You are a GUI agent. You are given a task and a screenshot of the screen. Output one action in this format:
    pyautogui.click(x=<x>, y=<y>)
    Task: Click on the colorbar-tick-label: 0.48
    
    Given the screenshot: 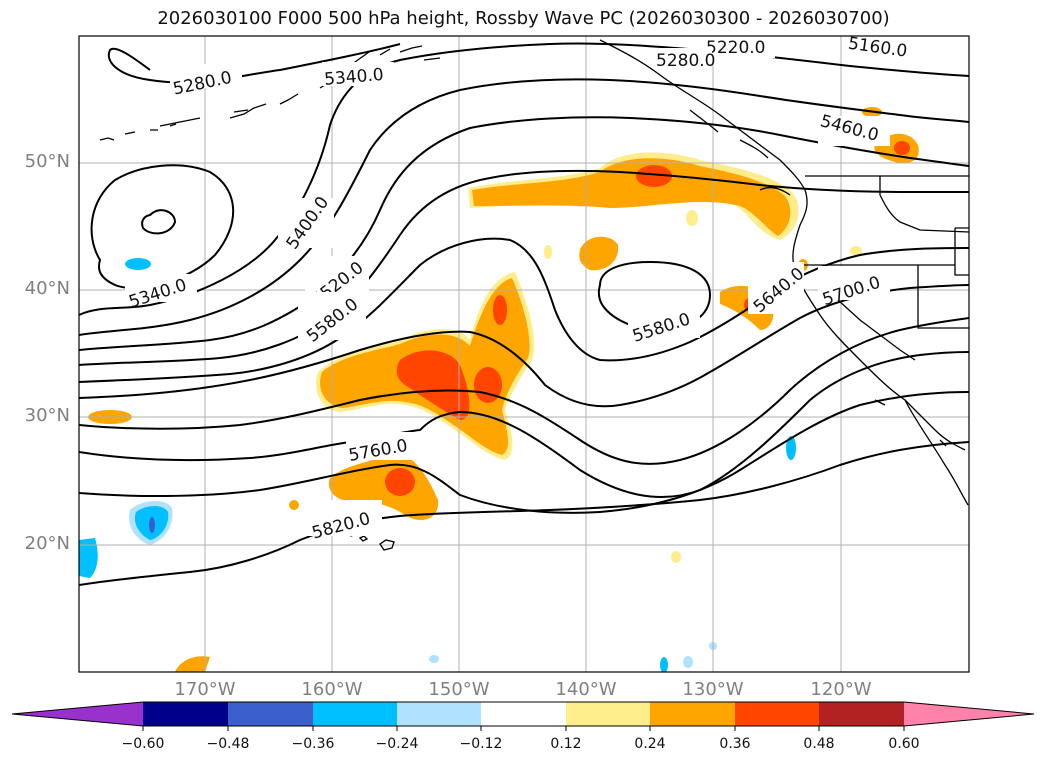 What is the action you would take?
    pyautogui.click(x=819, y=744)
    